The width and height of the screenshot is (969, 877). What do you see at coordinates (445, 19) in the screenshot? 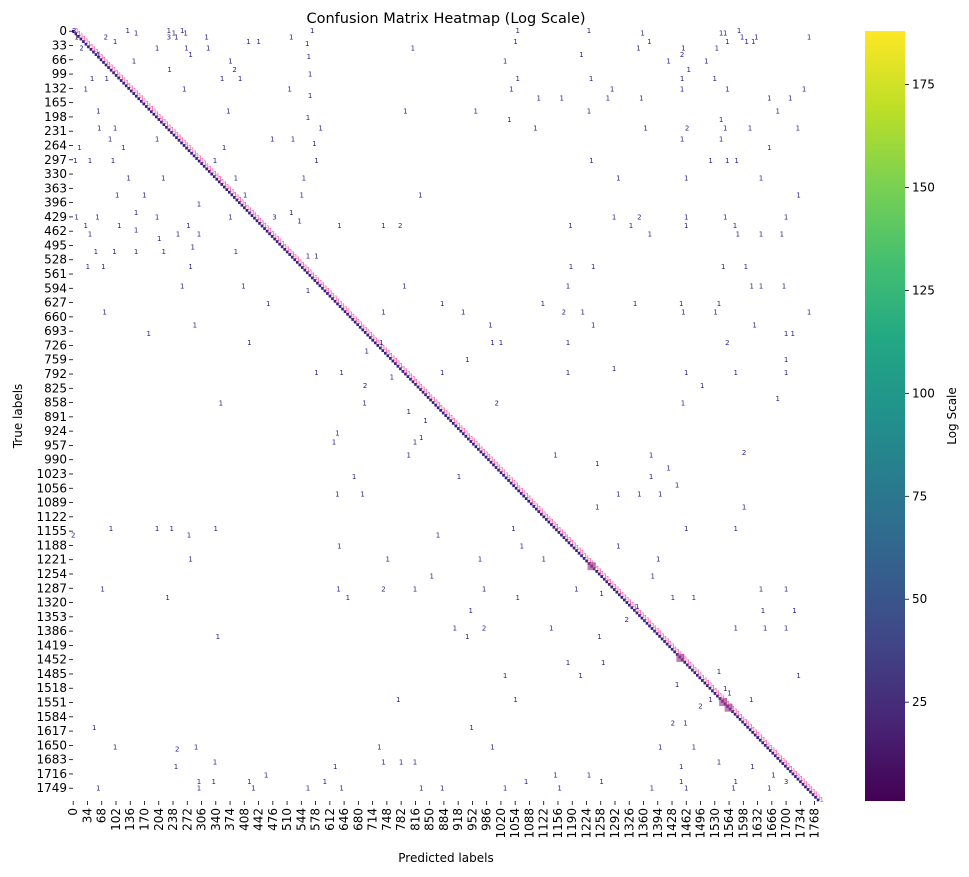
I see `chart-title: Confusion Matrix Heatmap (Log Scale)` at bounding box center [445, 19].